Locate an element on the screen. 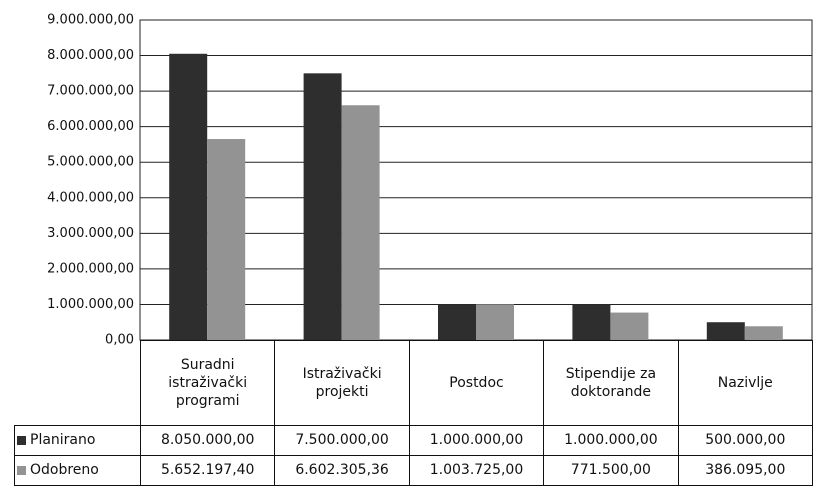  y-tick-label: 1.000.000,00 is located at coordinates (90, 304).